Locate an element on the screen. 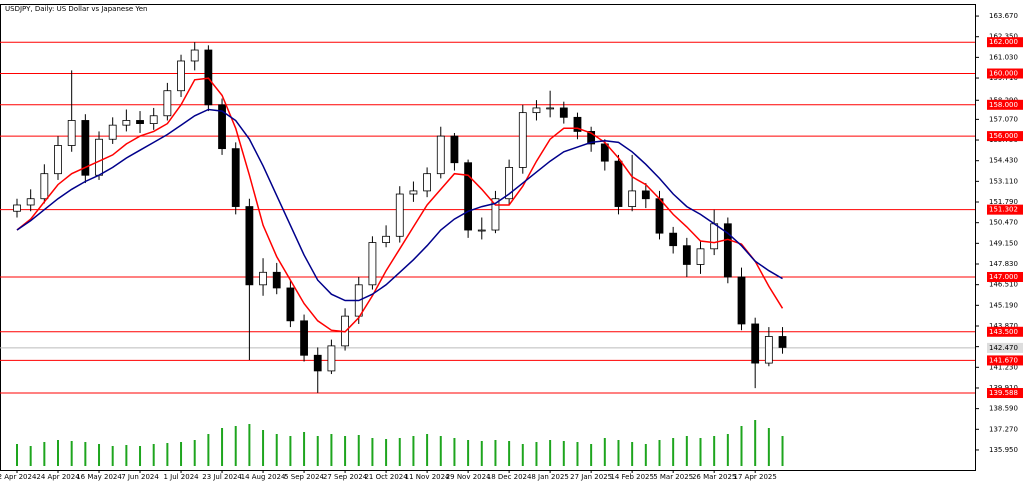  x-tick-label: 7 Jun 2024 is located at coordinates (140, 477).